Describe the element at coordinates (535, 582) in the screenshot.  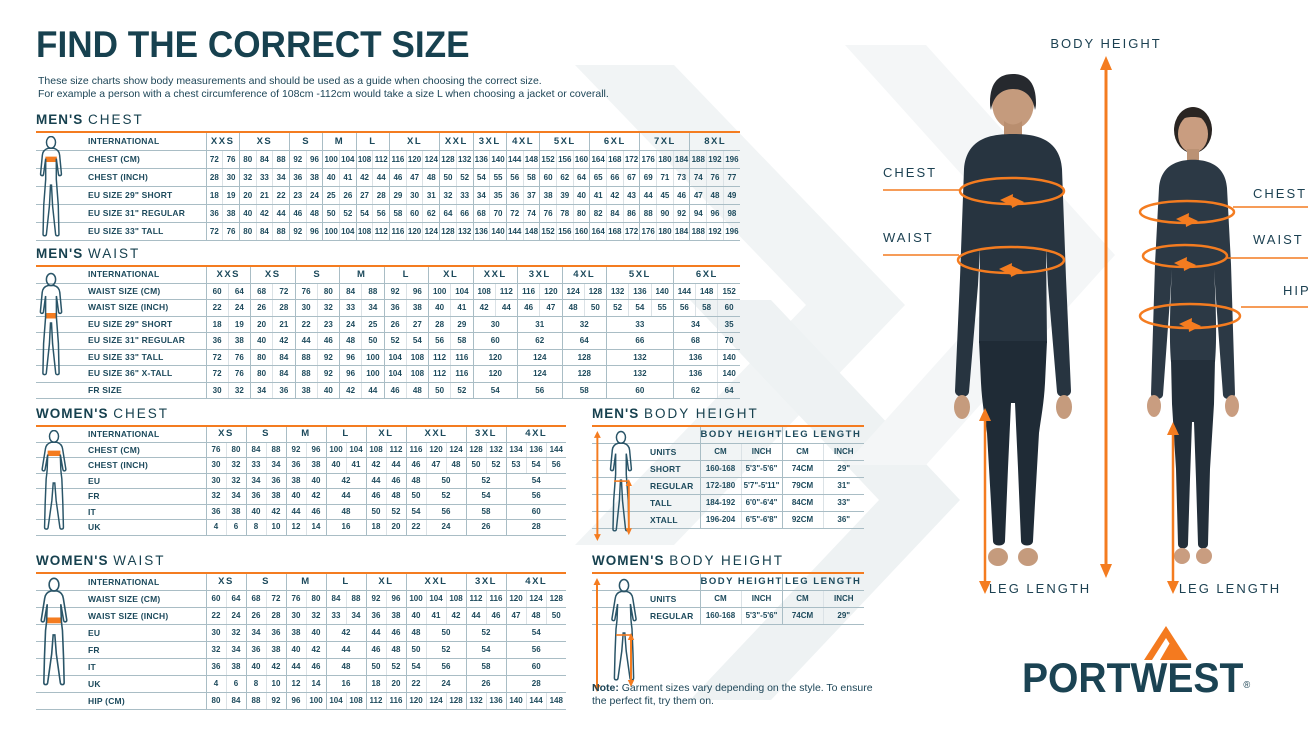
I see `size-group-header: 4XL` at that location.